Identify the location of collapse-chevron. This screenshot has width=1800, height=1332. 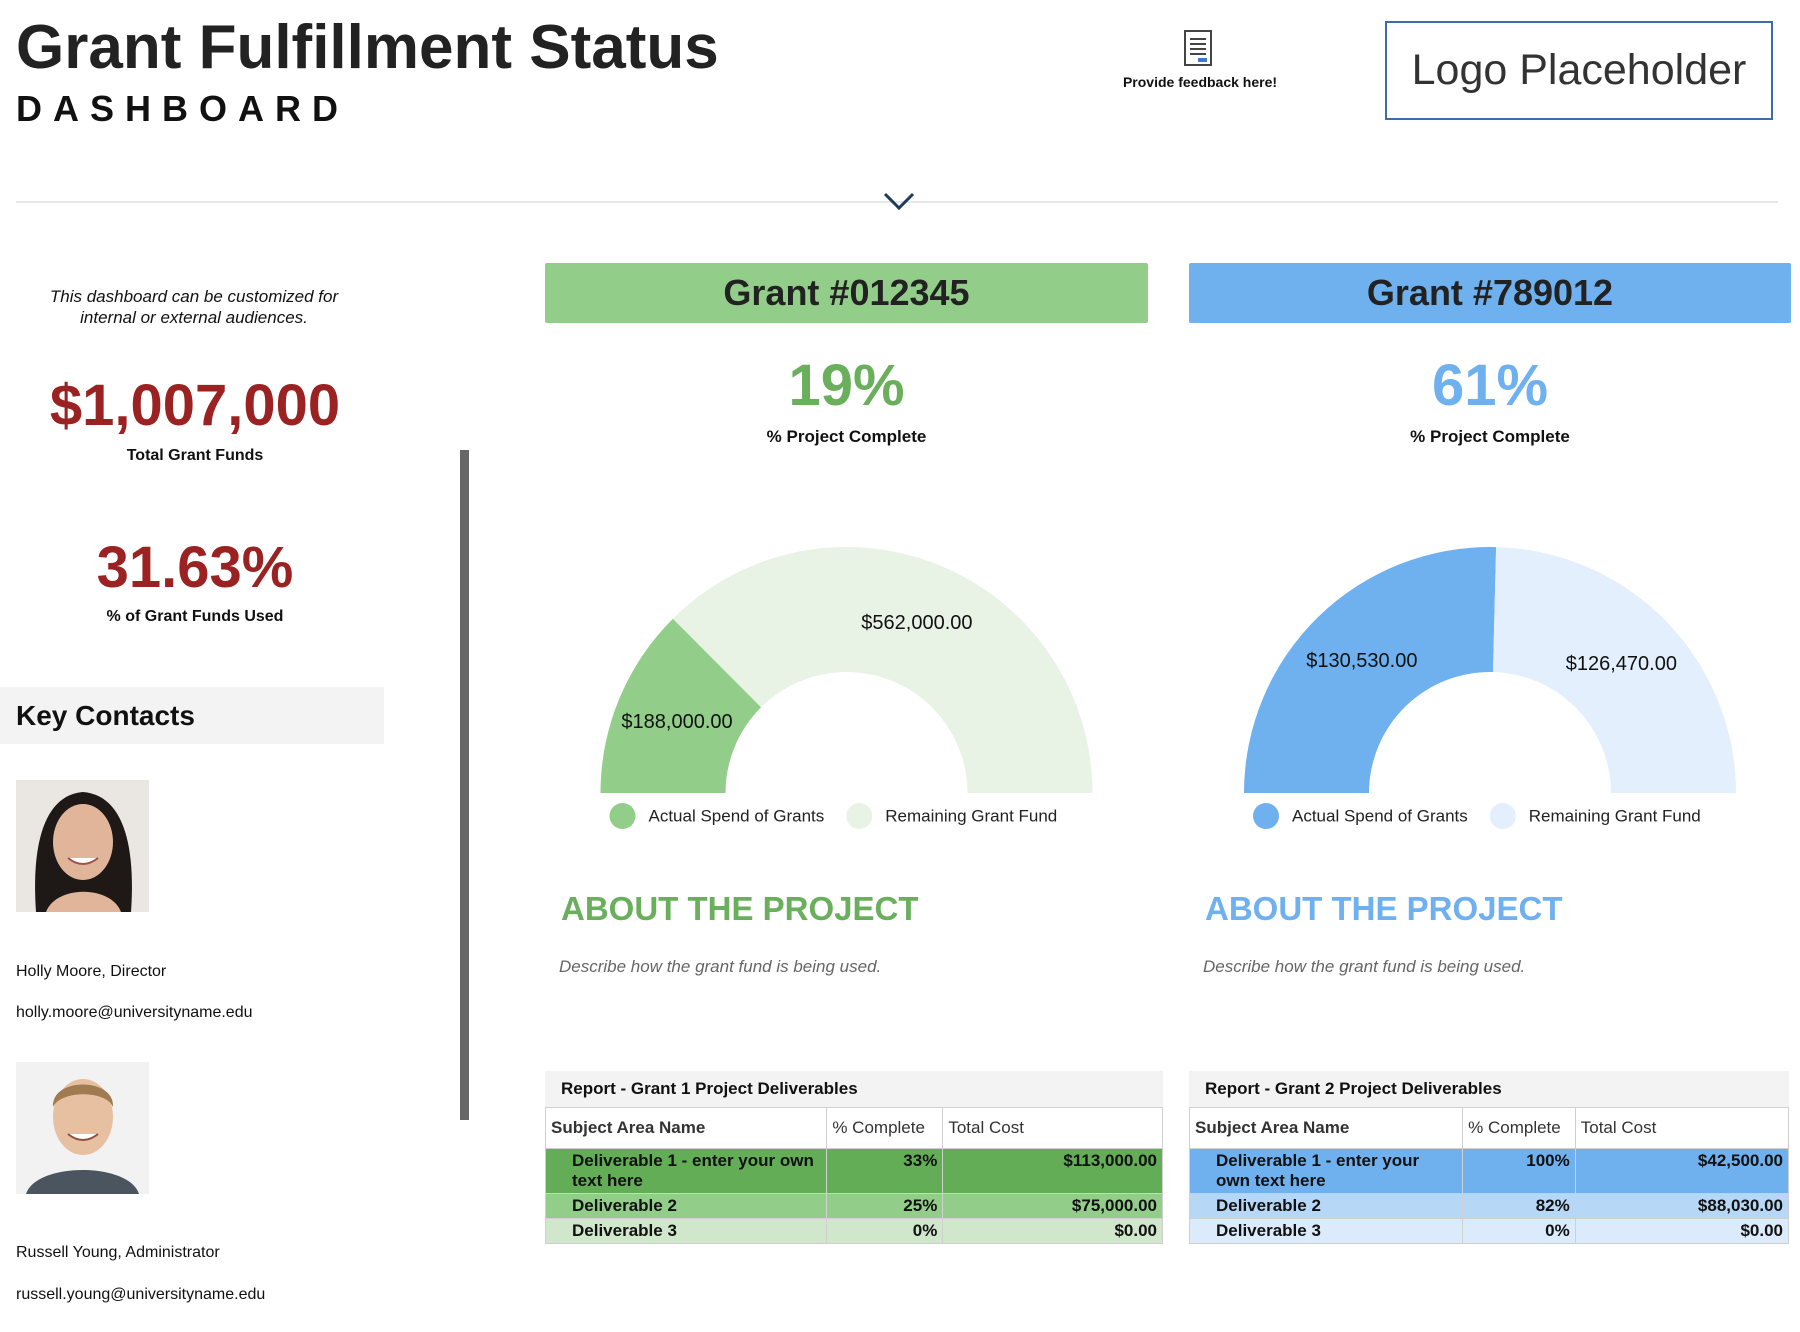
(899, 202).